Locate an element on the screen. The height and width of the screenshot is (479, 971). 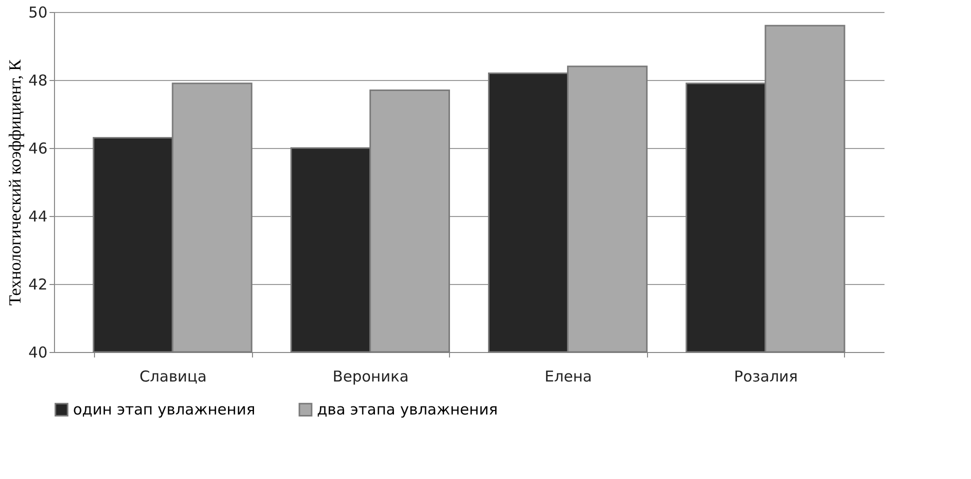
y-tick-label: 48 is located at coordinates (38, 81).